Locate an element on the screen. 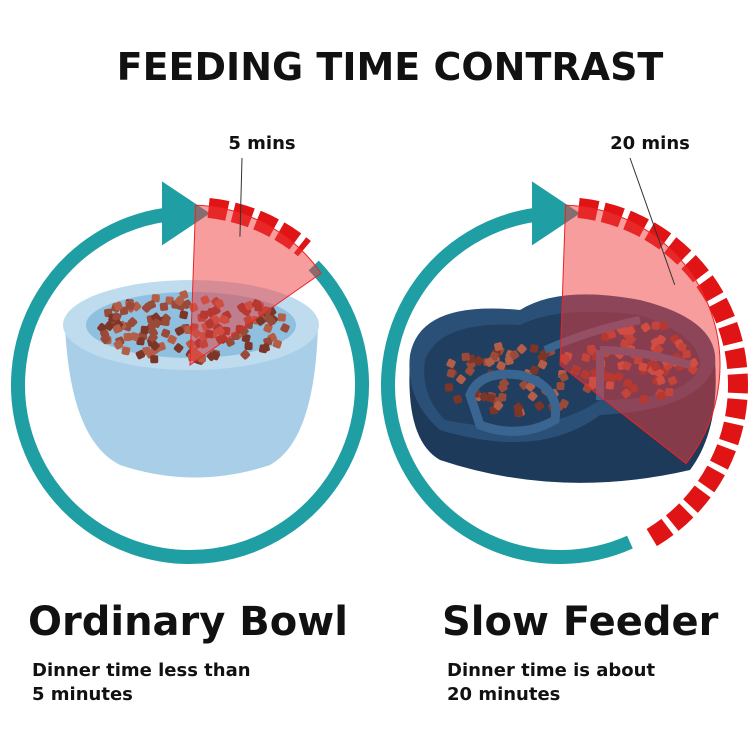 The image size is (750, 750). description: Dinner time is about is located at coordinates (551, 670).